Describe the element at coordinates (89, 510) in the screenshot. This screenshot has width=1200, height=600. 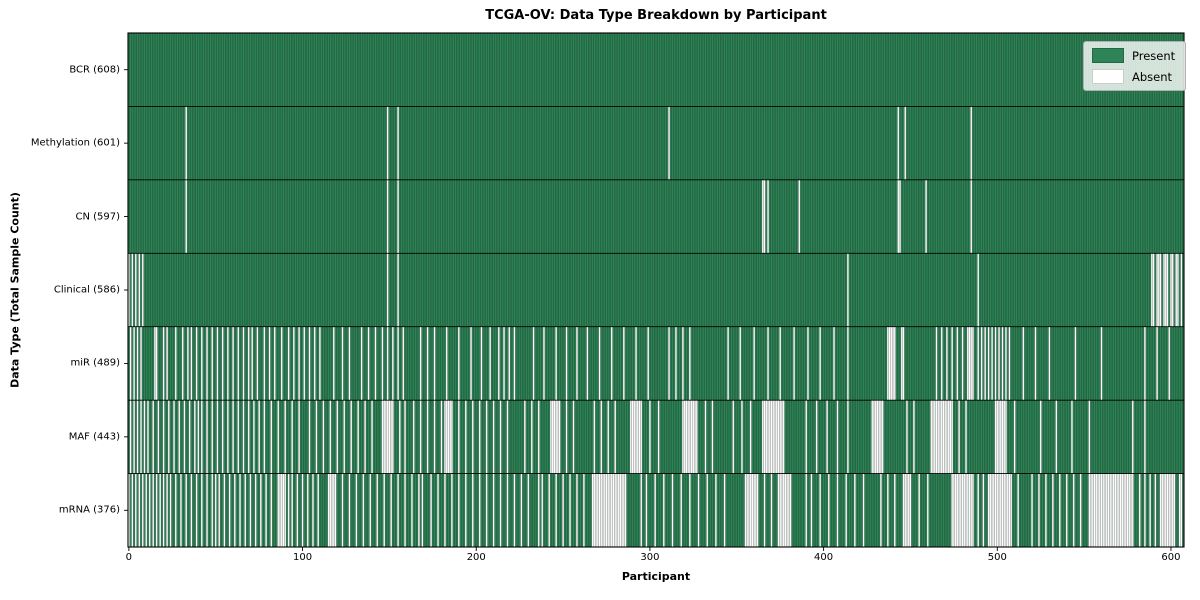
I see `y-tick-label-mRNA: mRNA (376)` at that location.